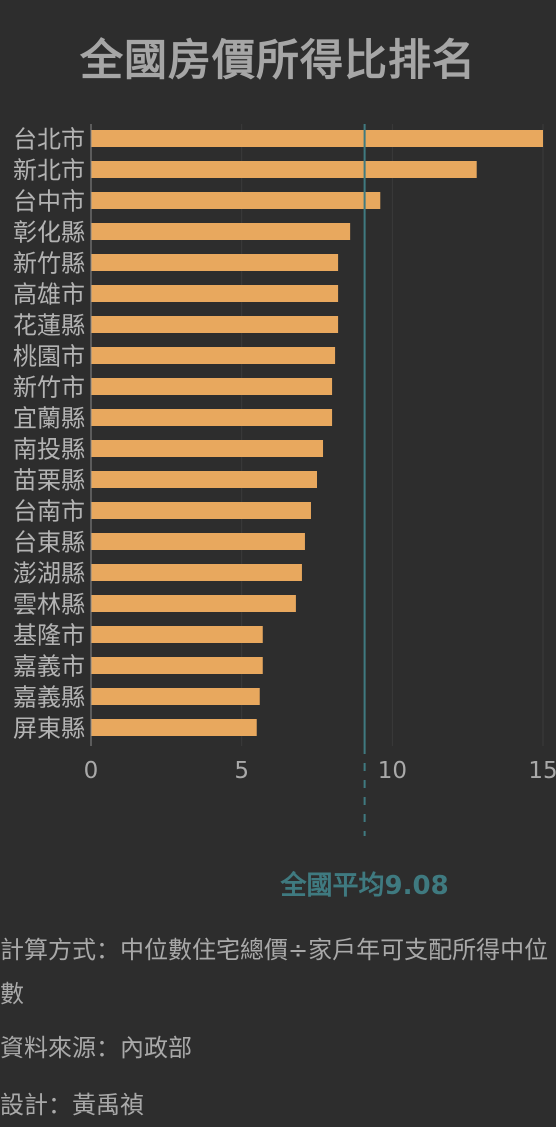  I want to click on category-label: 苗栗縣, so click(49, 481).